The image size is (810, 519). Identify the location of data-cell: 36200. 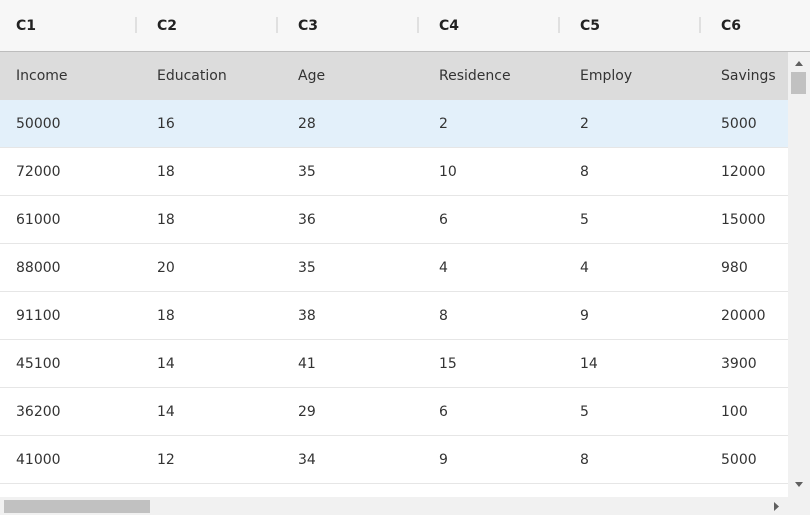
(38, 412).